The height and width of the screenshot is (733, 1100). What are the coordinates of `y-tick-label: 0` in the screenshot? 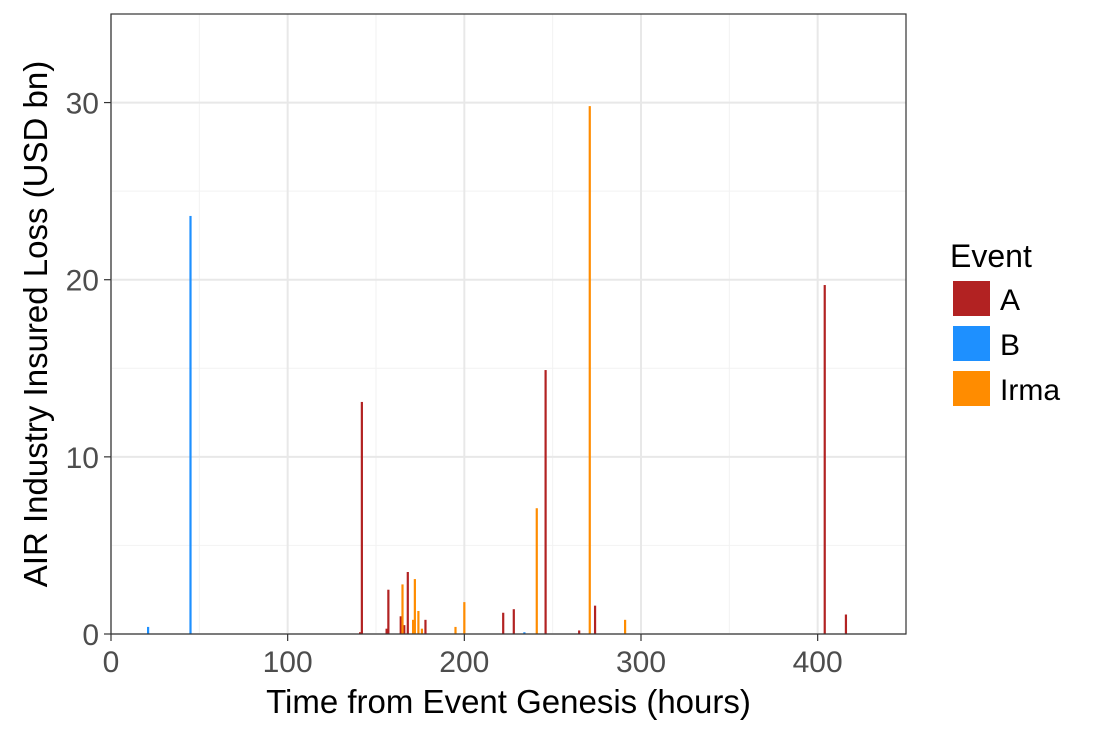 It's located at (90, 635).